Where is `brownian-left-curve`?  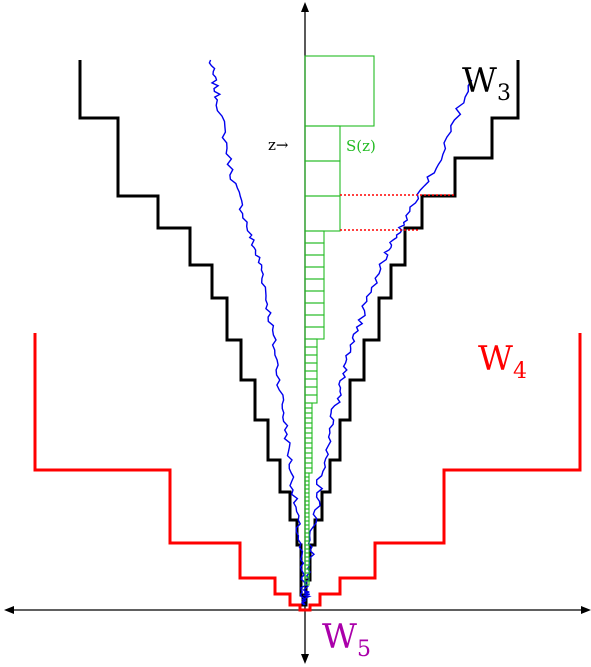
brownian-left-curve is located at coordinates (257, 332).